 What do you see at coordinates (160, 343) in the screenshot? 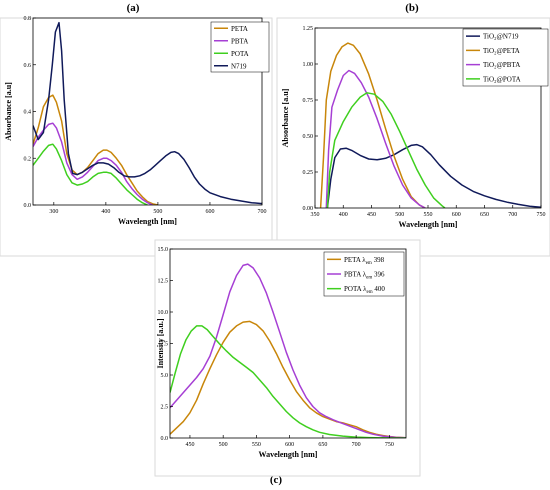
I see `panel-c-y-axis-title: Intensity [a.u.]` at bounding box center [160, 343].